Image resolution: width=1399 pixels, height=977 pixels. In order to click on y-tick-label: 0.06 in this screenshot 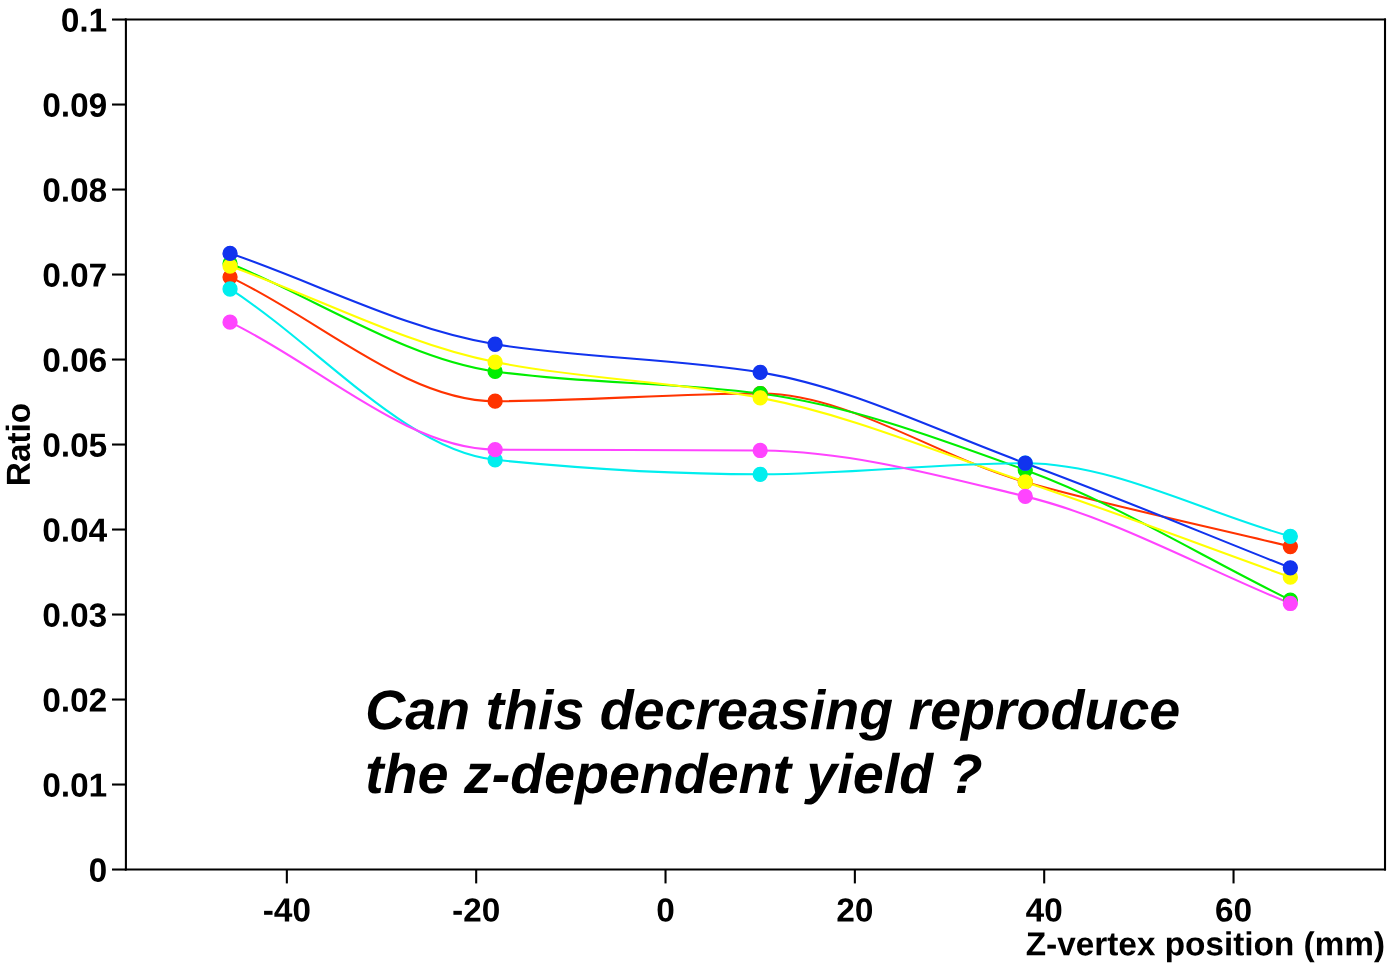, I will do `click(74, 360)`.